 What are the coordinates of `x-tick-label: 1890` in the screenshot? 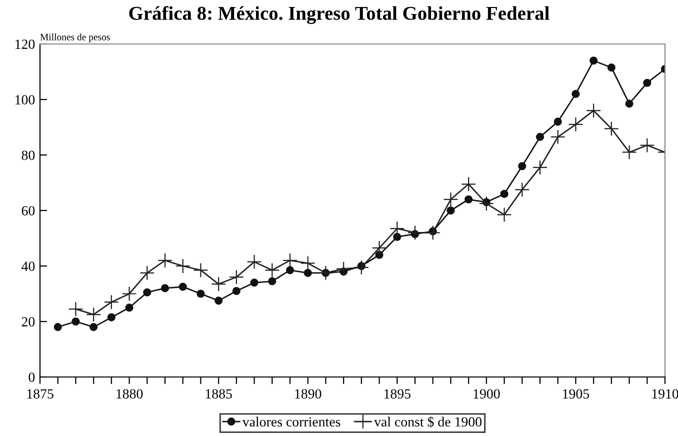 It's located at (308, 394).